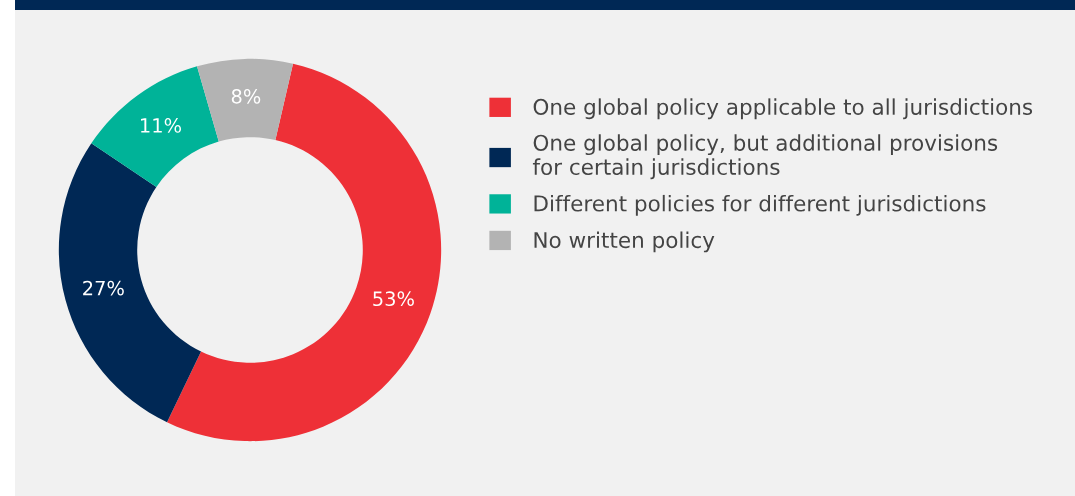  I want to click on data-label: 11%, so click(161, 125).